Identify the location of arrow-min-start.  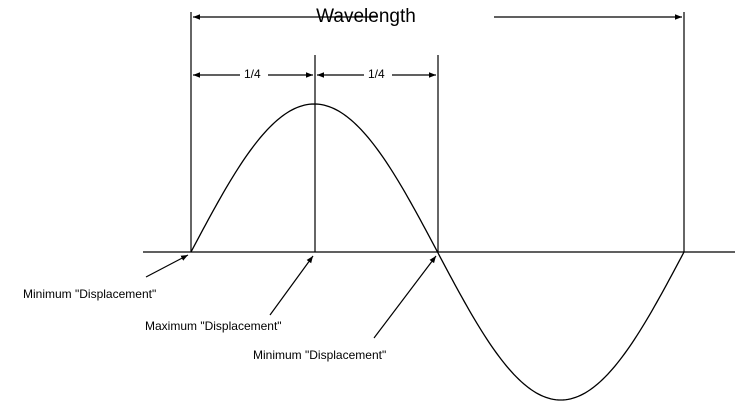
(167, 266).